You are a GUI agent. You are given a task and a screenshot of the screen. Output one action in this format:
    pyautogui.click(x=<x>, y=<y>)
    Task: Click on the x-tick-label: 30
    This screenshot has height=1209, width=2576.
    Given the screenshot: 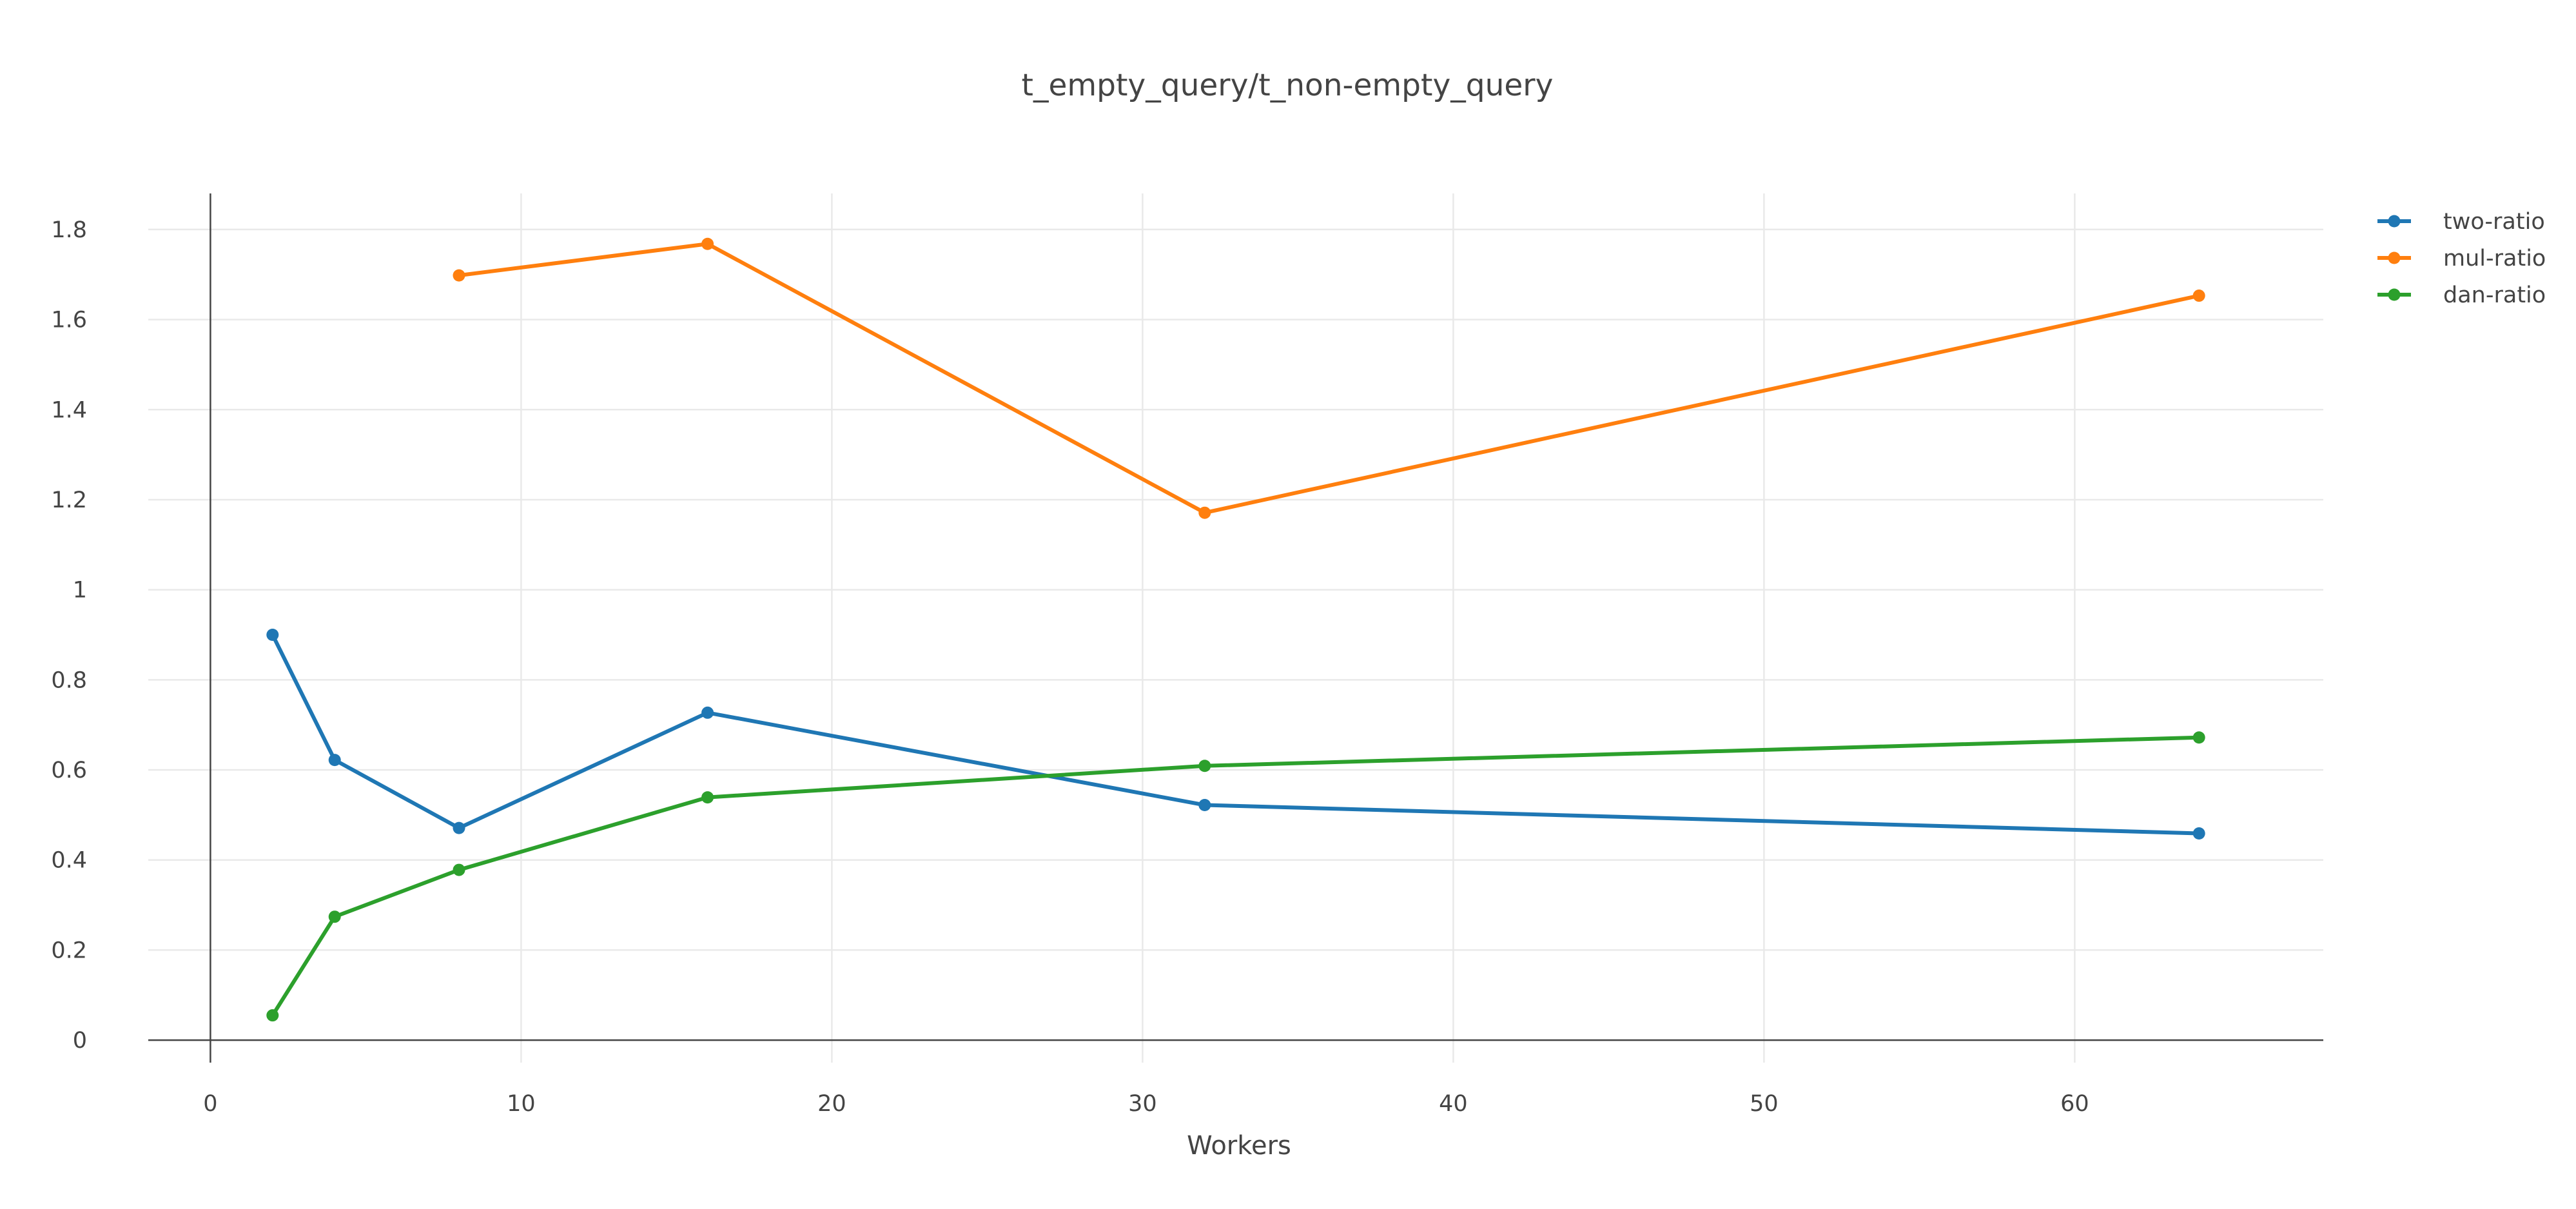 What is the action you would take?
    pyautogui.click(x=1142, y=1104)
    